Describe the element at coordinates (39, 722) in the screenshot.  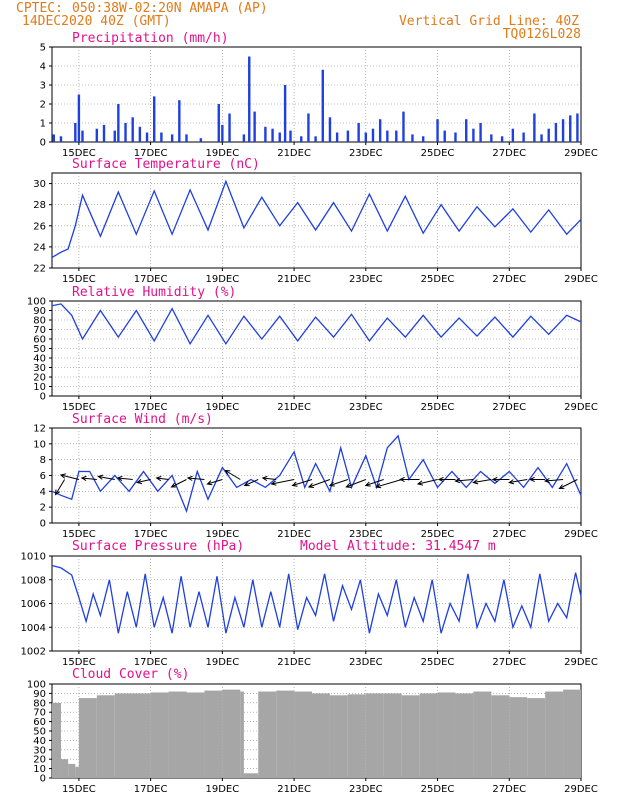
I see `cloud-ytick-label: 60` at that location.